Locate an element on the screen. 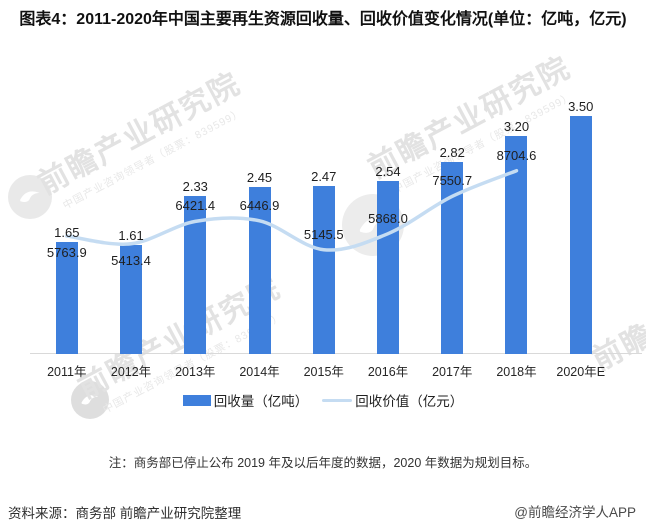  line-value-label: 5868.0 is located at coordinates (388, 218).